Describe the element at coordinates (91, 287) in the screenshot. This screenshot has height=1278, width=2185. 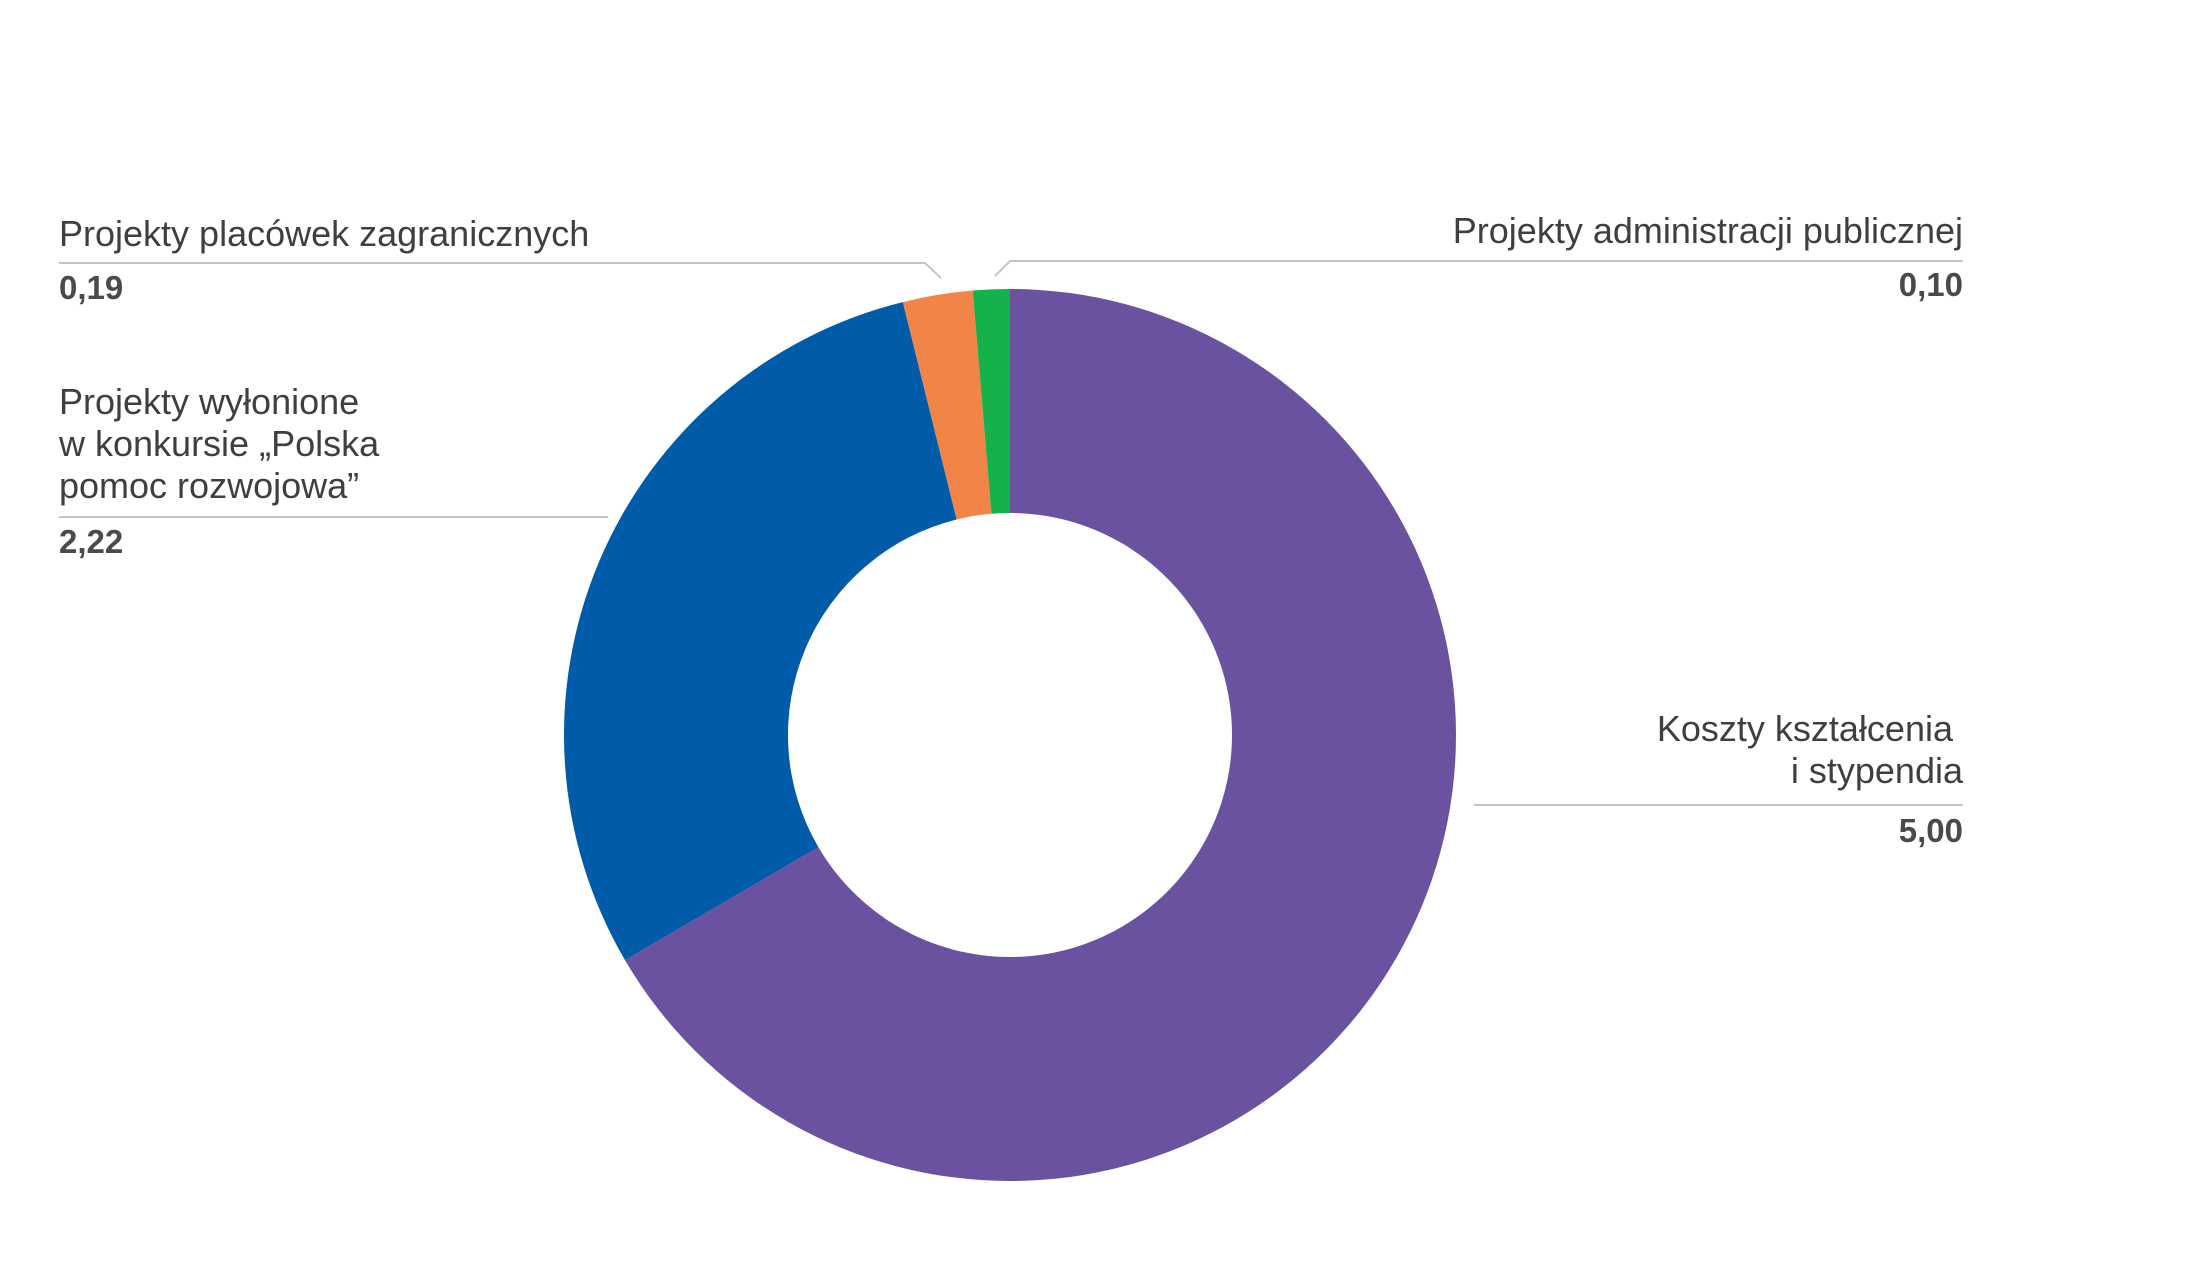
I see `data-label-placowki: 0,19` at that location.